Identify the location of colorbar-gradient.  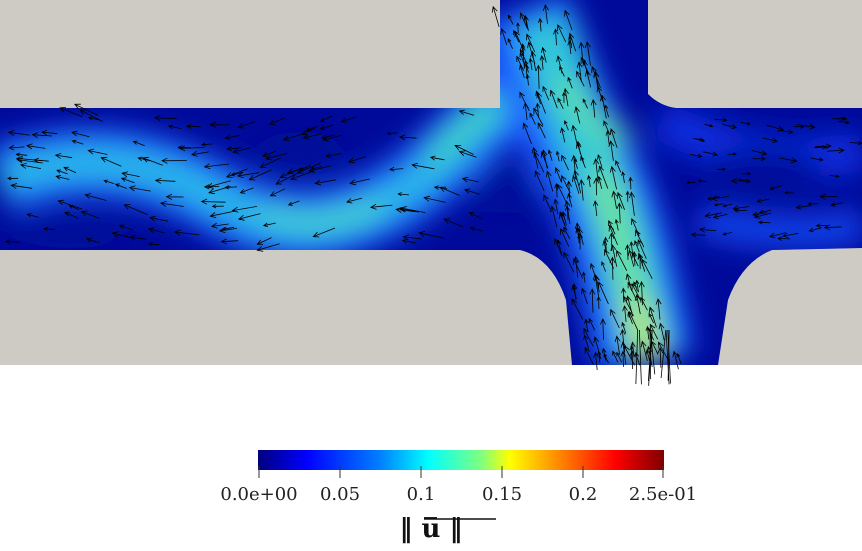
(461, 460).